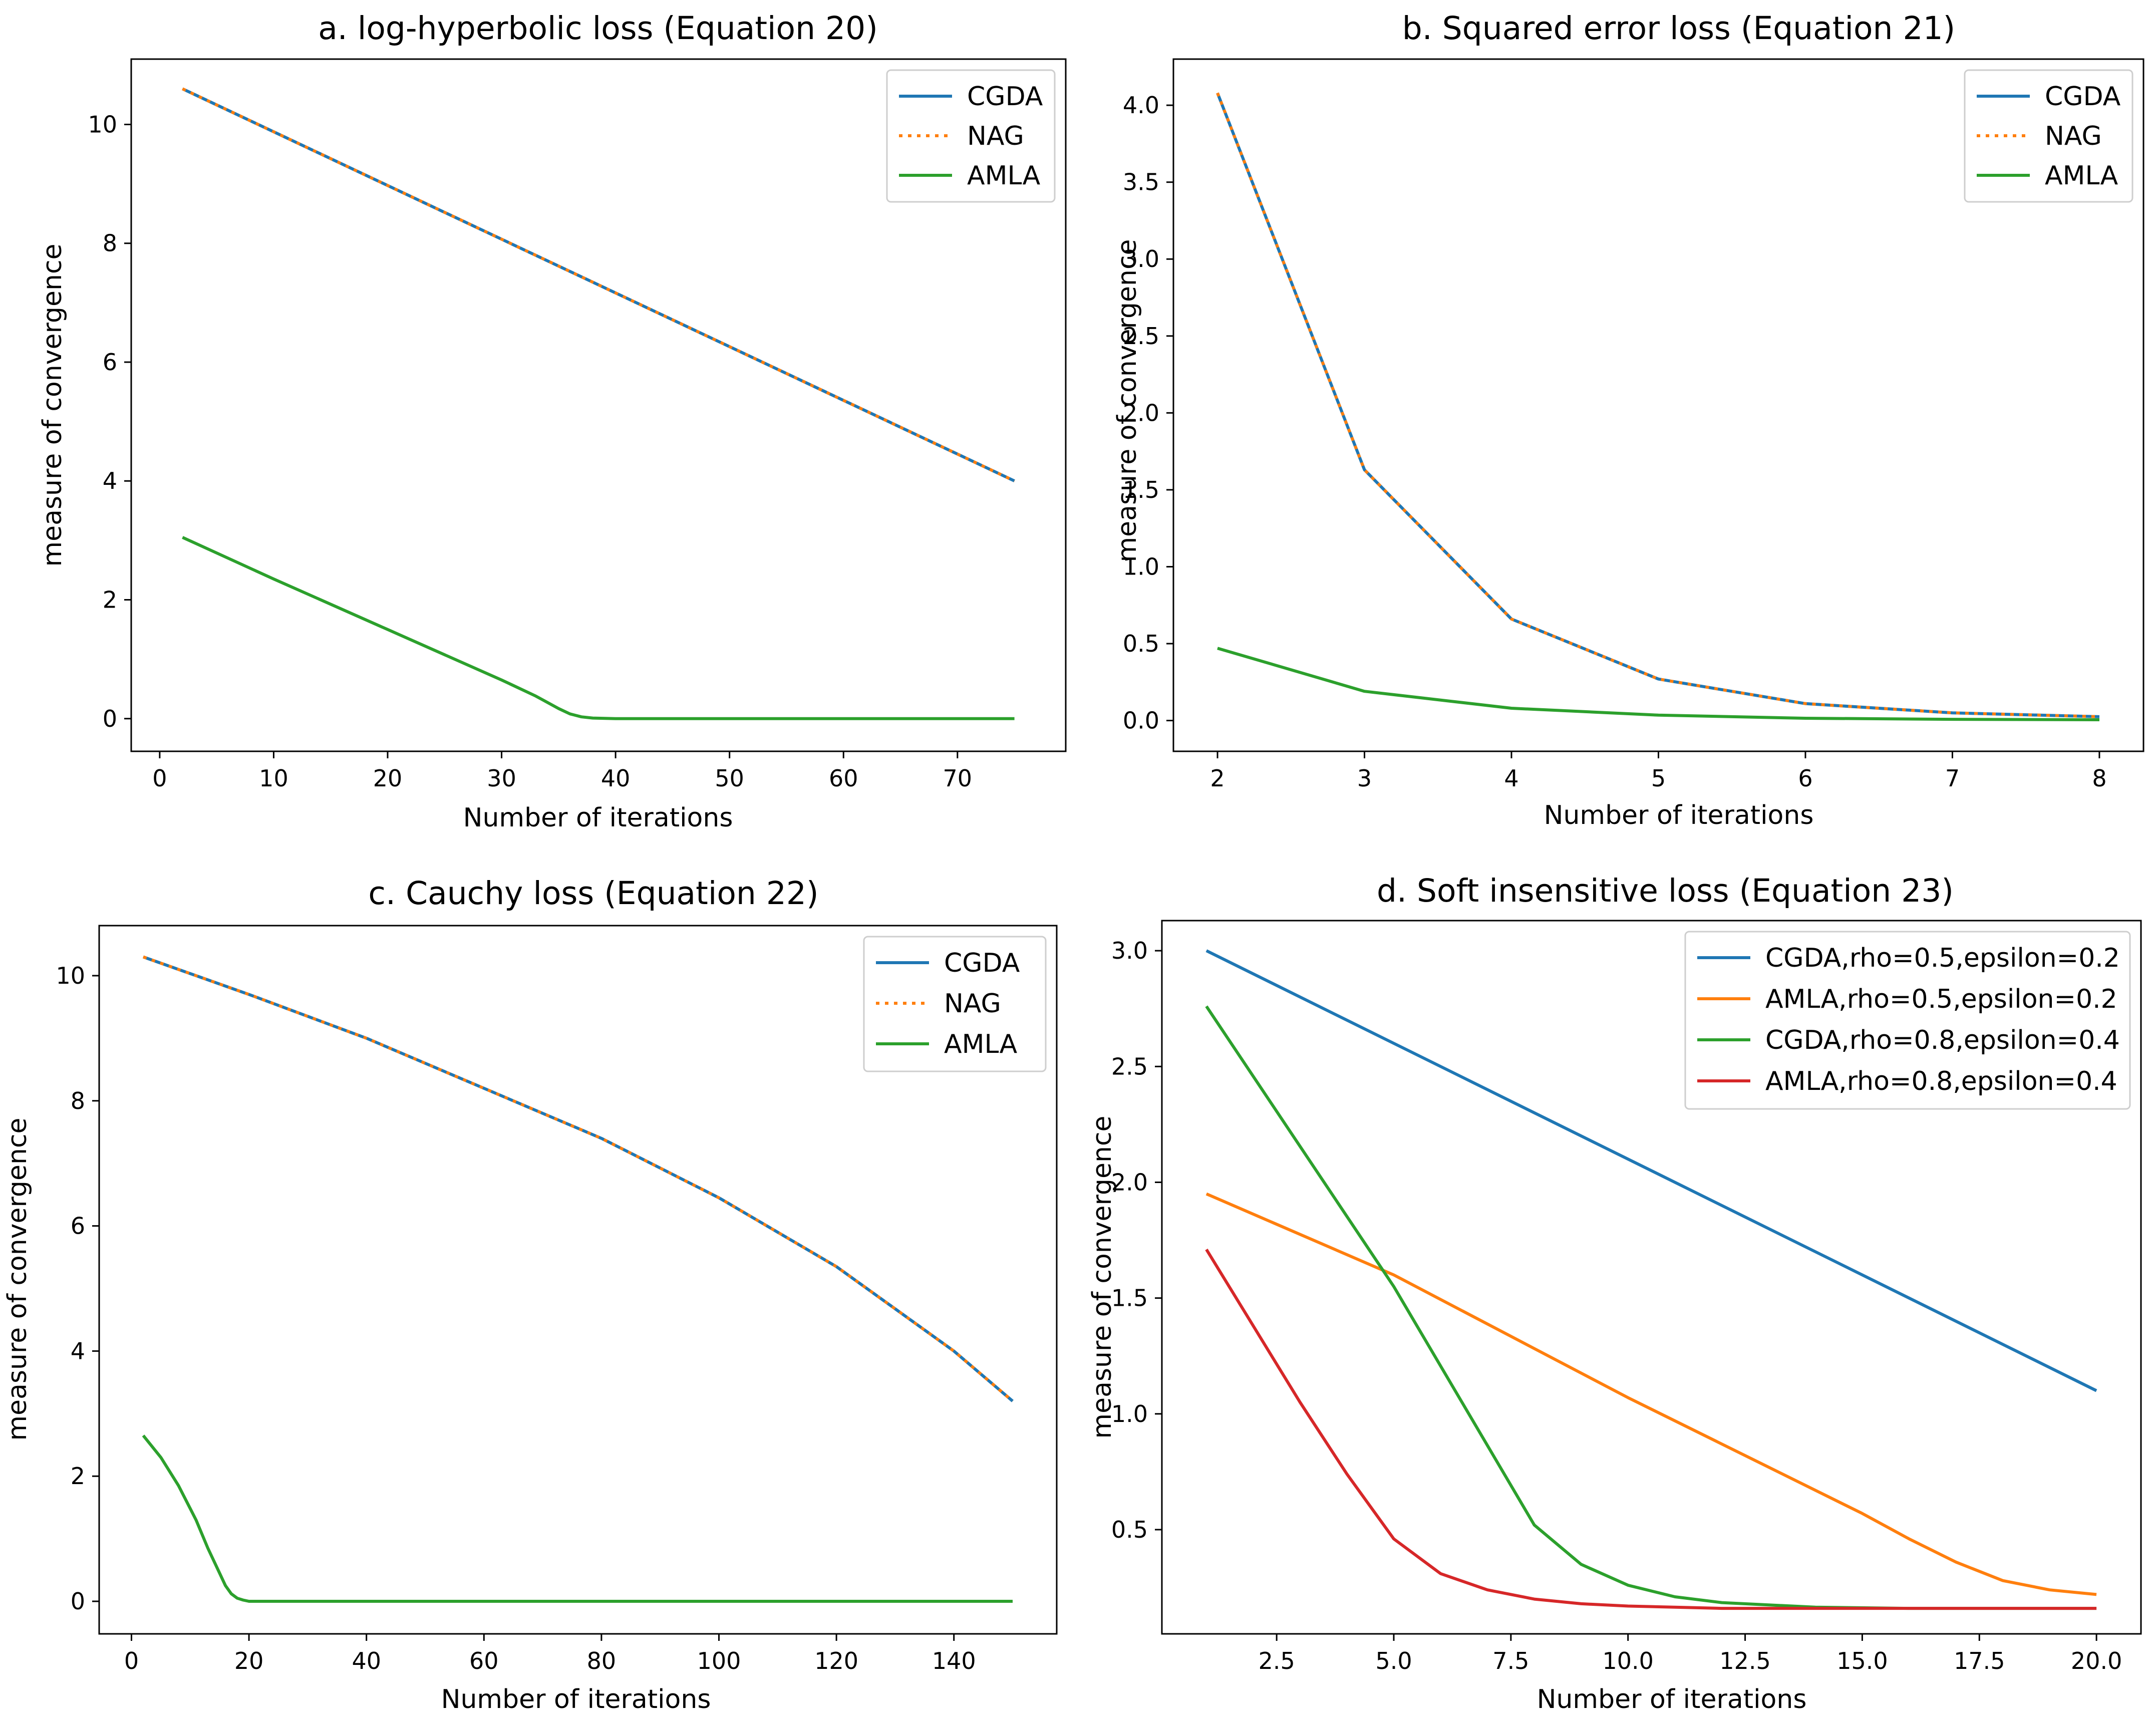 The image size is (2156, 1719). Describe the element at coordinates (159, 778) in the screenshot. I see `panel-a-x-tick-label: 0` at that location.